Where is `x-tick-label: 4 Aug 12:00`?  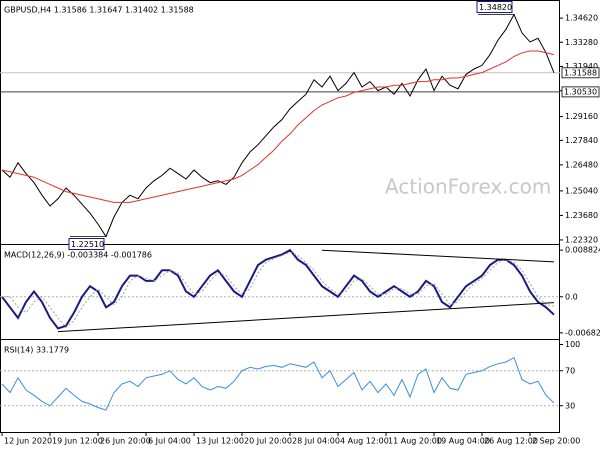 x-tick-label: 4 Aug 12:00 is located at coordinates (364, 441).